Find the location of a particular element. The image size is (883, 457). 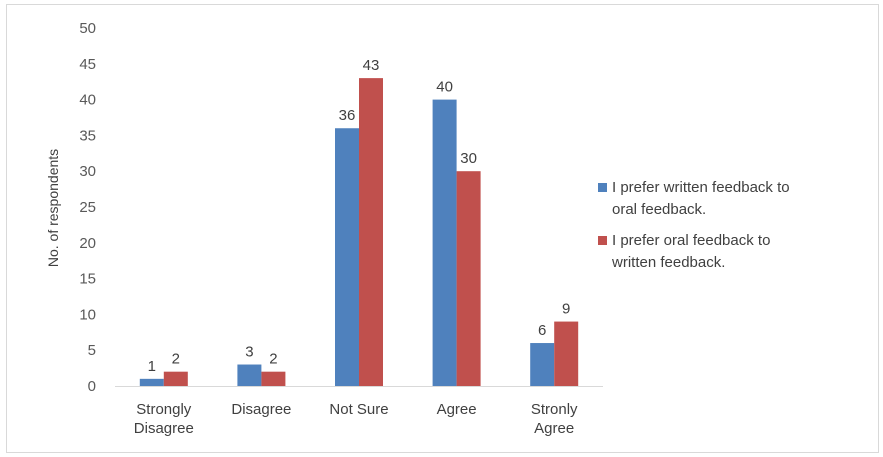

x-category-label: Strongly is located at coordinates (164, 409).